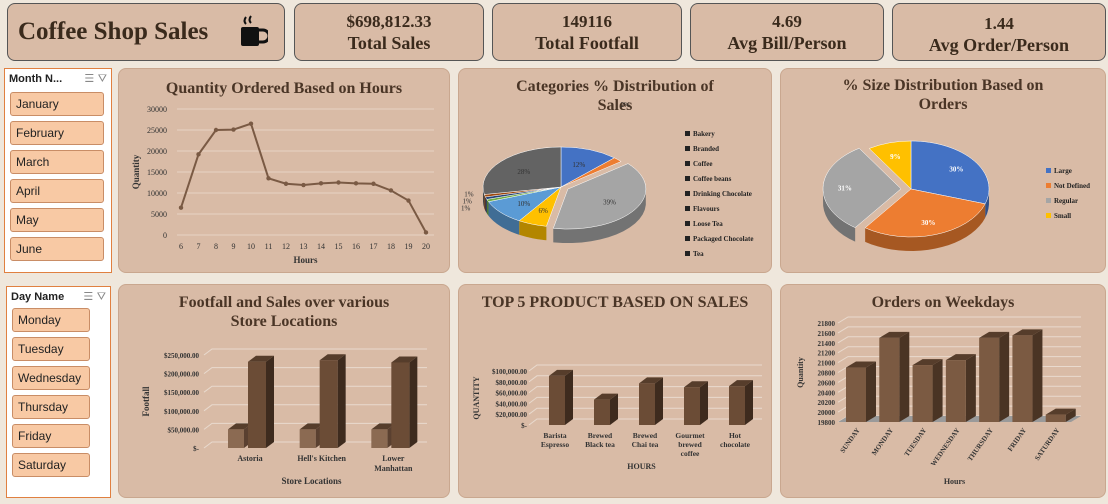 This screenshot has width=1108, height=504. What do you see at coordinates (57, 162) in the screenshot?
I see `slicer-item-march: March` at bounding box center [57, 162].